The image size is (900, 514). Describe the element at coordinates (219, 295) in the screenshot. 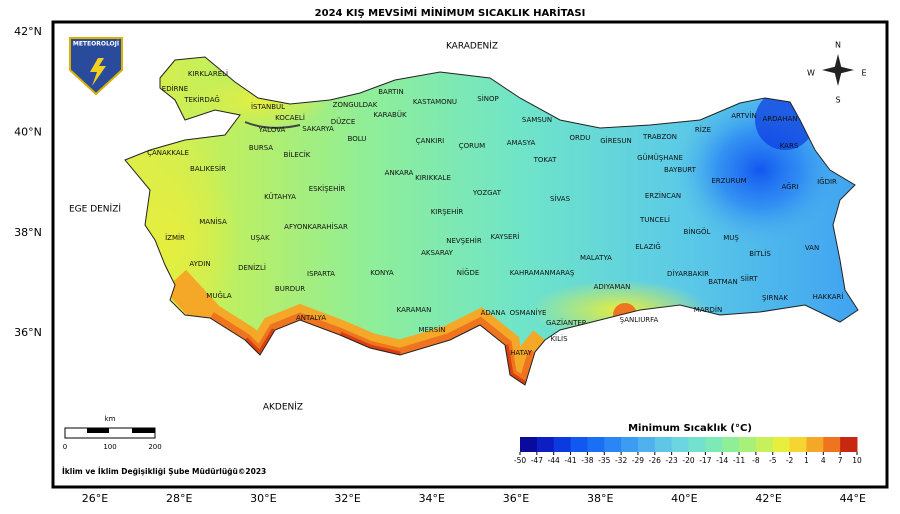

I see `province-label: MUĞLA` at that location.